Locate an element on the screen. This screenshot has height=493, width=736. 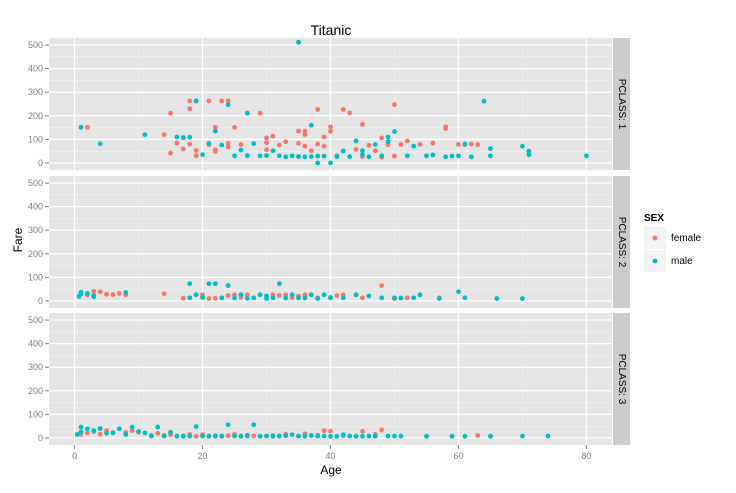
facet-strip is located at coordinates (621, 379).